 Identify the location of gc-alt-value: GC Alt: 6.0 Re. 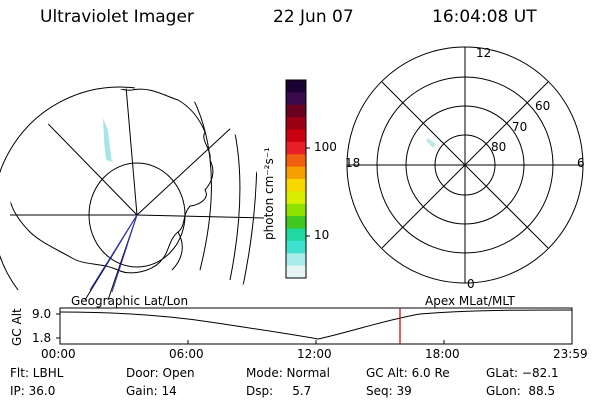
(408, 373).